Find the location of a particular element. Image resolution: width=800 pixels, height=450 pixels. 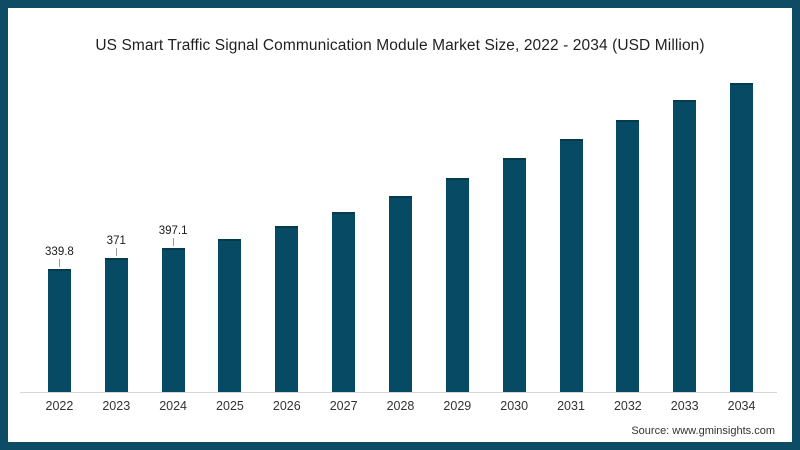

bar-2029 is located at coordinates (457, 285).